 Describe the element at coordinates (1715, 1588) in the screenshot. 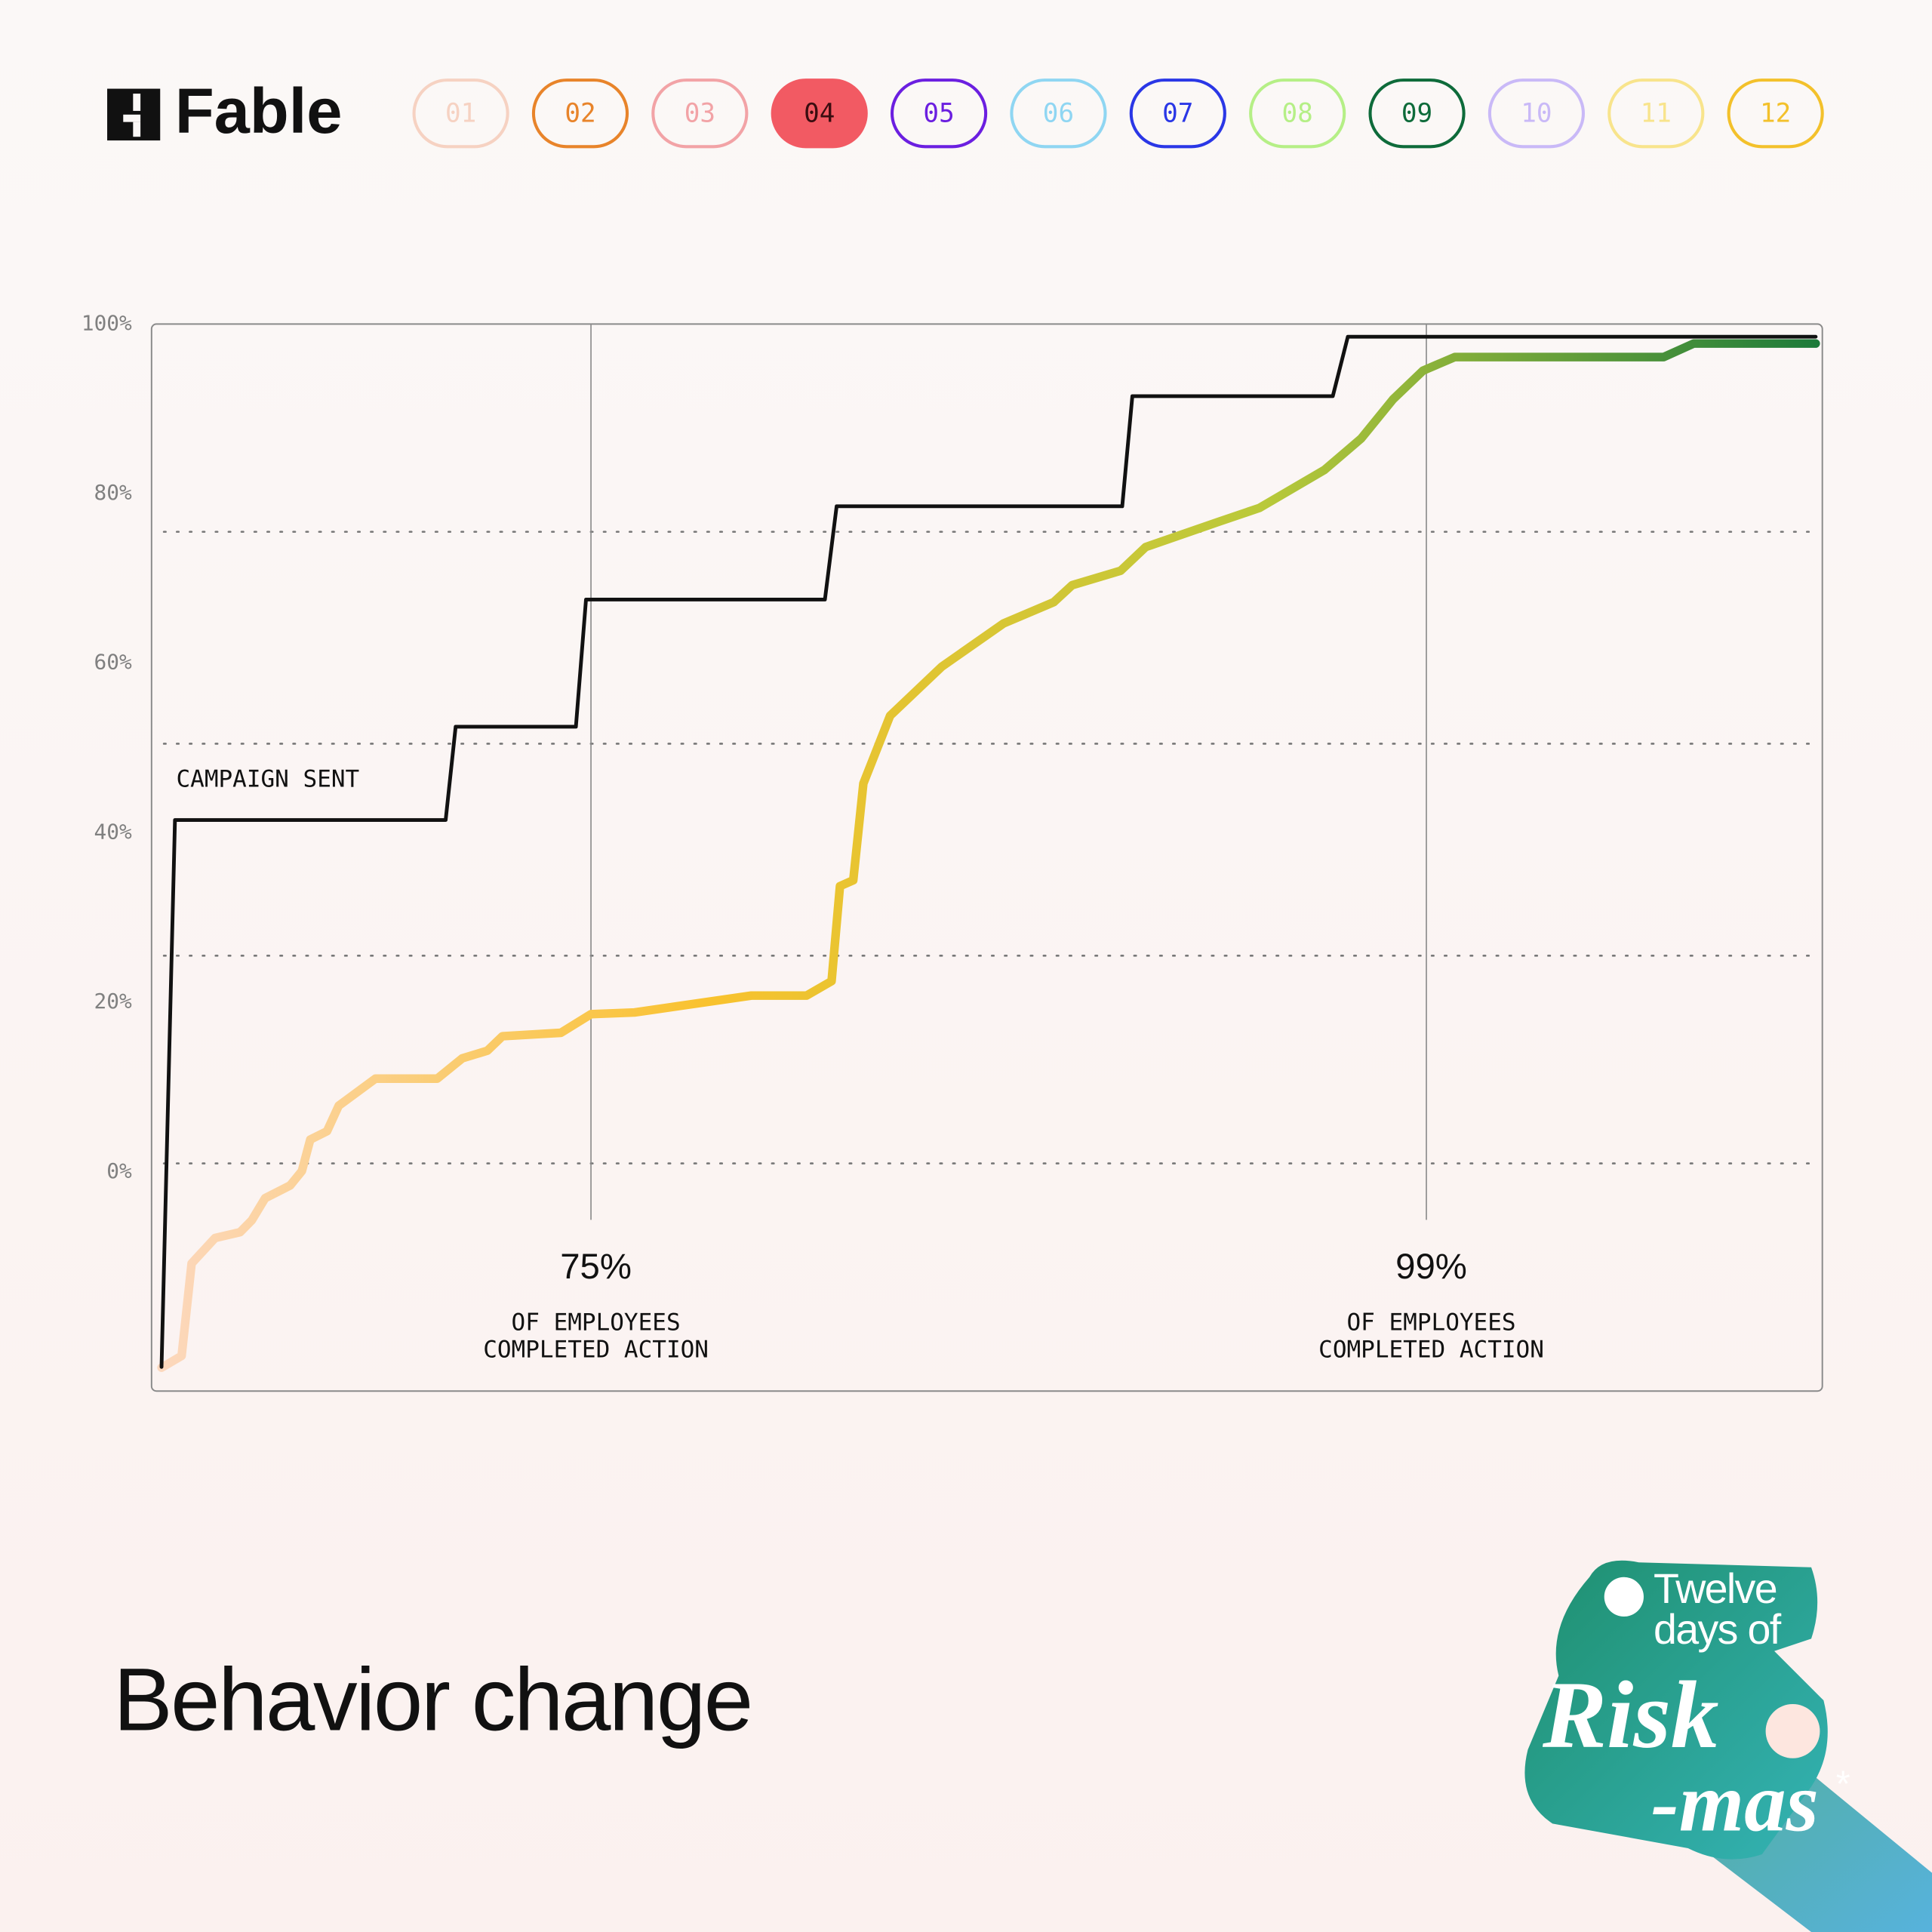

I see `badge-text: Twelve` at that location.